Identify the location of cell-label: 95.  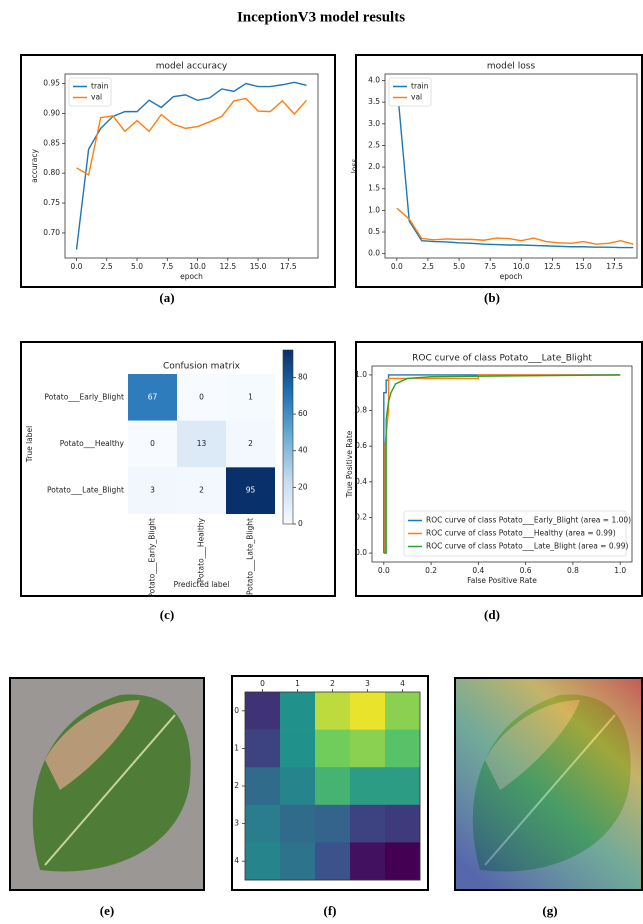
(251, 490).